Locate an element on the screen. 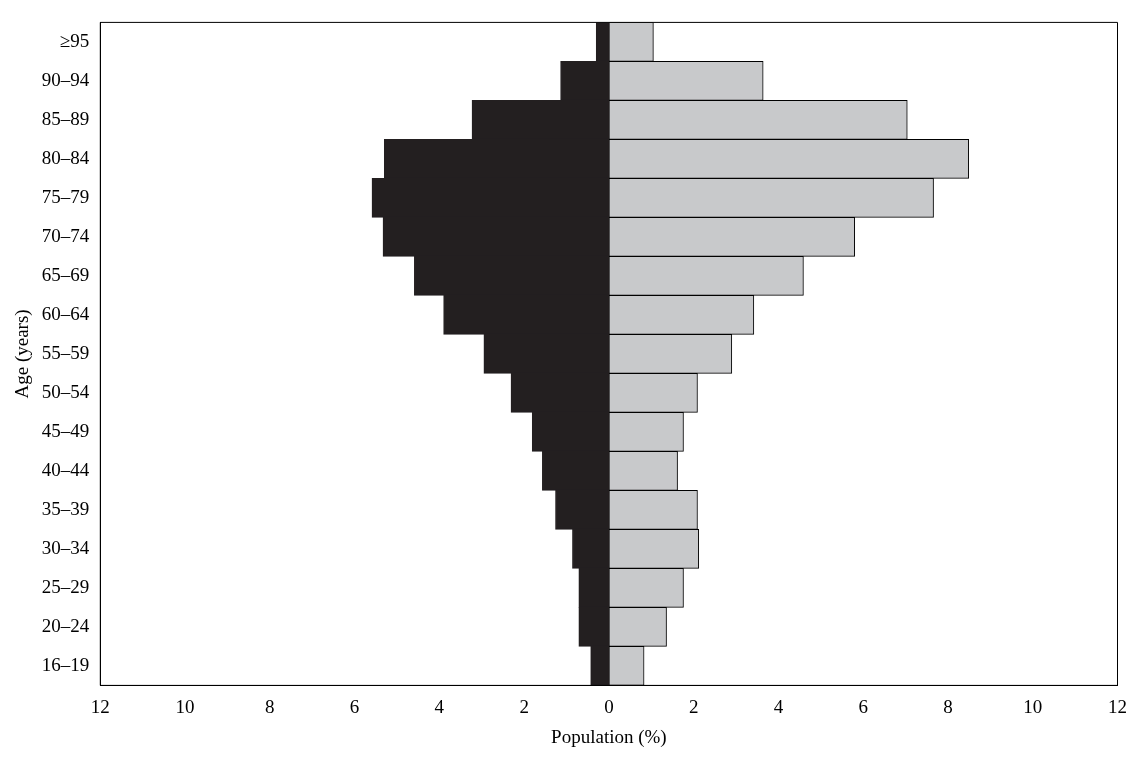 The image size is (1138, 761). y-tick-label: ≥95 is located at coordinates (74, 40).